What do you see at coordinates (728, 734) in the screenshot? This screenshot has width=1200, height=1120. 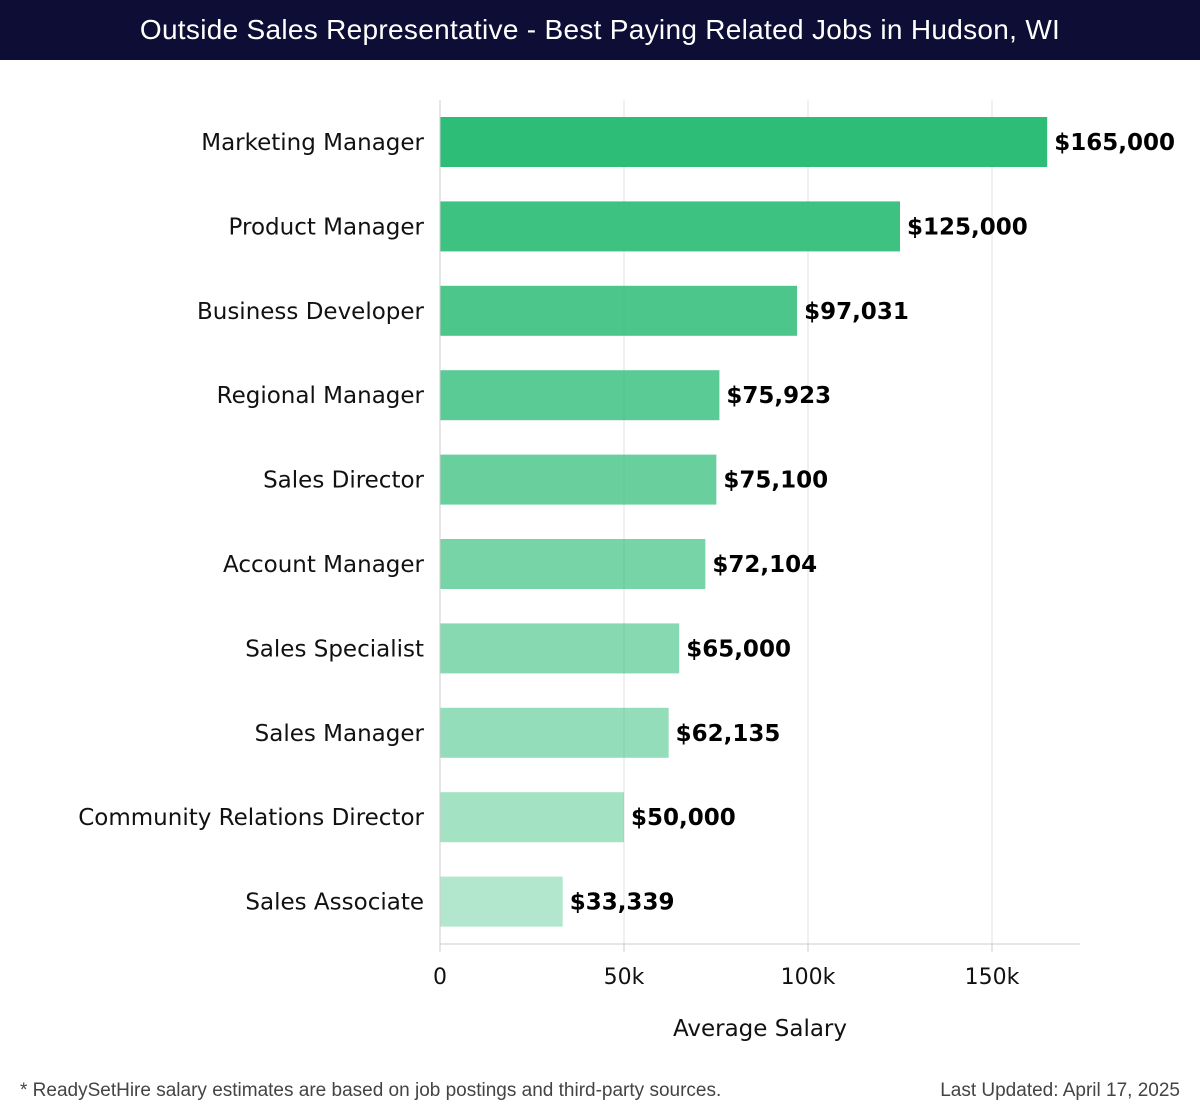 I see `value-label: $62,135` at bounding box center [728, 734].